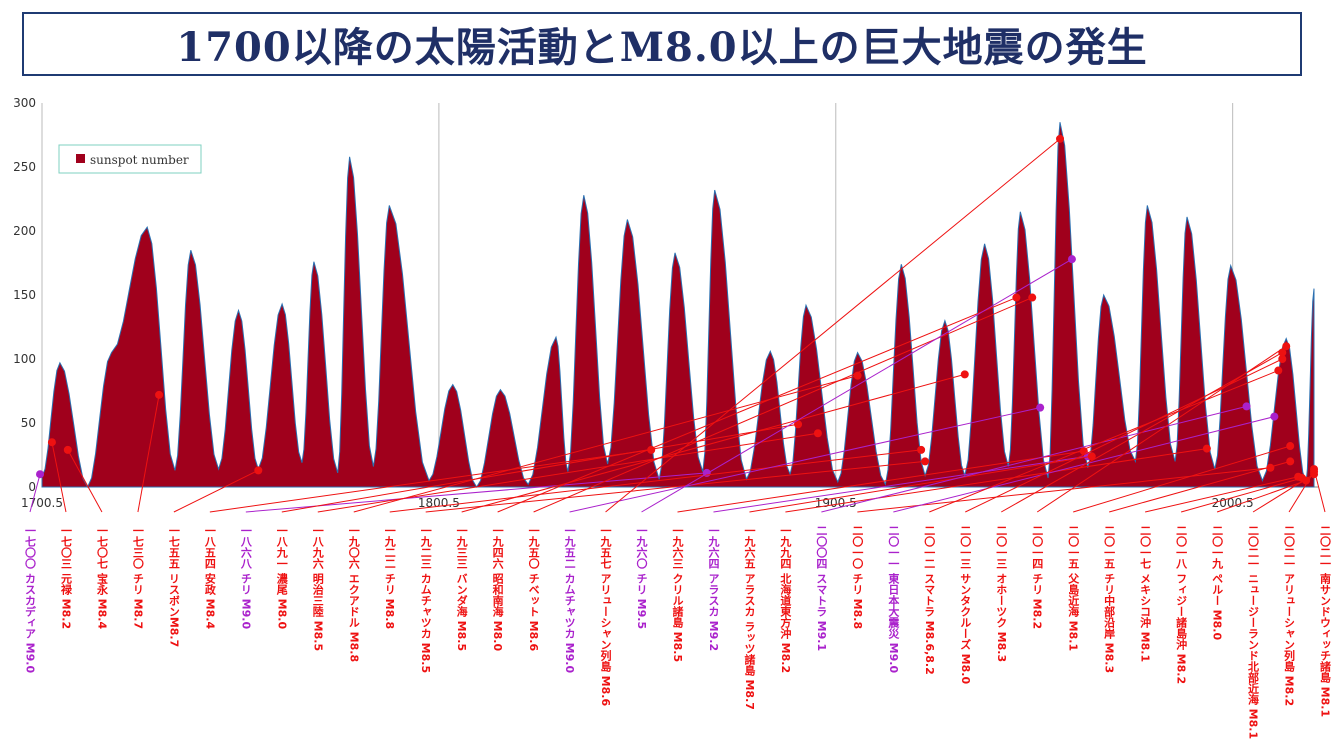  What do you see at coordinates (534, 588) in the screenshot?
I see `quake-label: 一九五〇 チベット M8.6` at bounding box center [534, 588].